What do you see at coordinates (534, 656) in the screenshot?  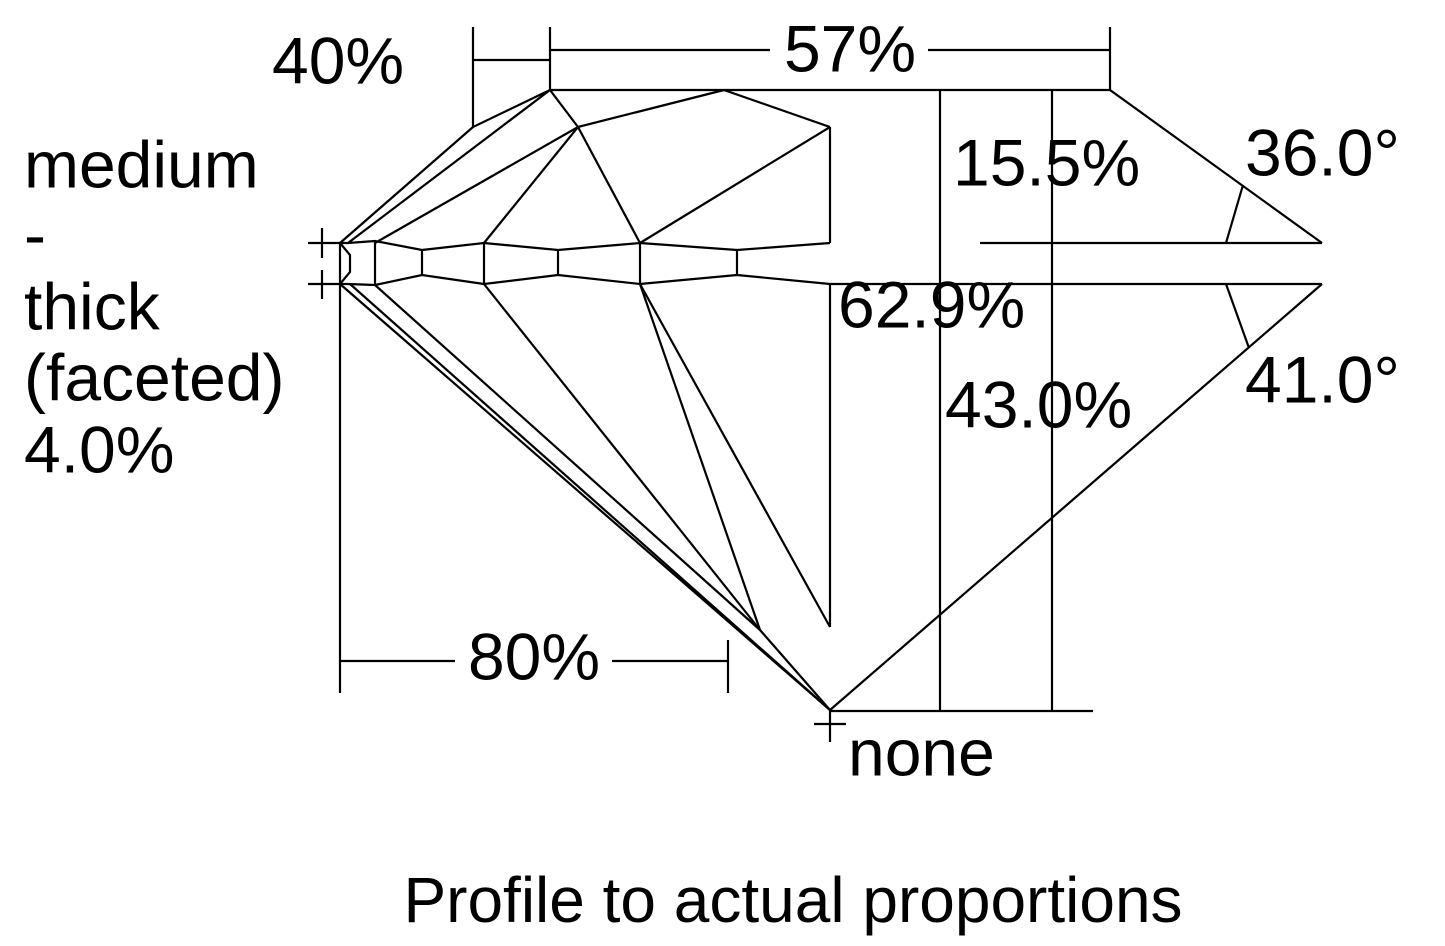 I see `lower-half-label: 80%` at bounding box center [534, 656].